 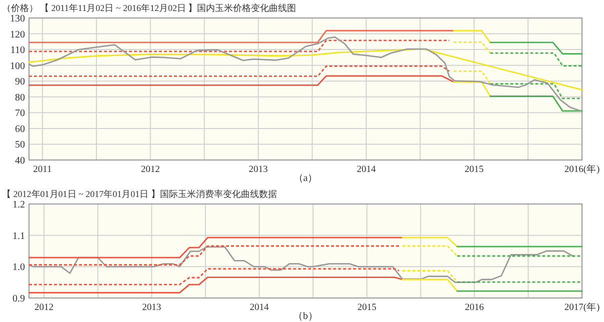 I want to click on x-tick-label: 2017(年), so click(x=582, y=307).